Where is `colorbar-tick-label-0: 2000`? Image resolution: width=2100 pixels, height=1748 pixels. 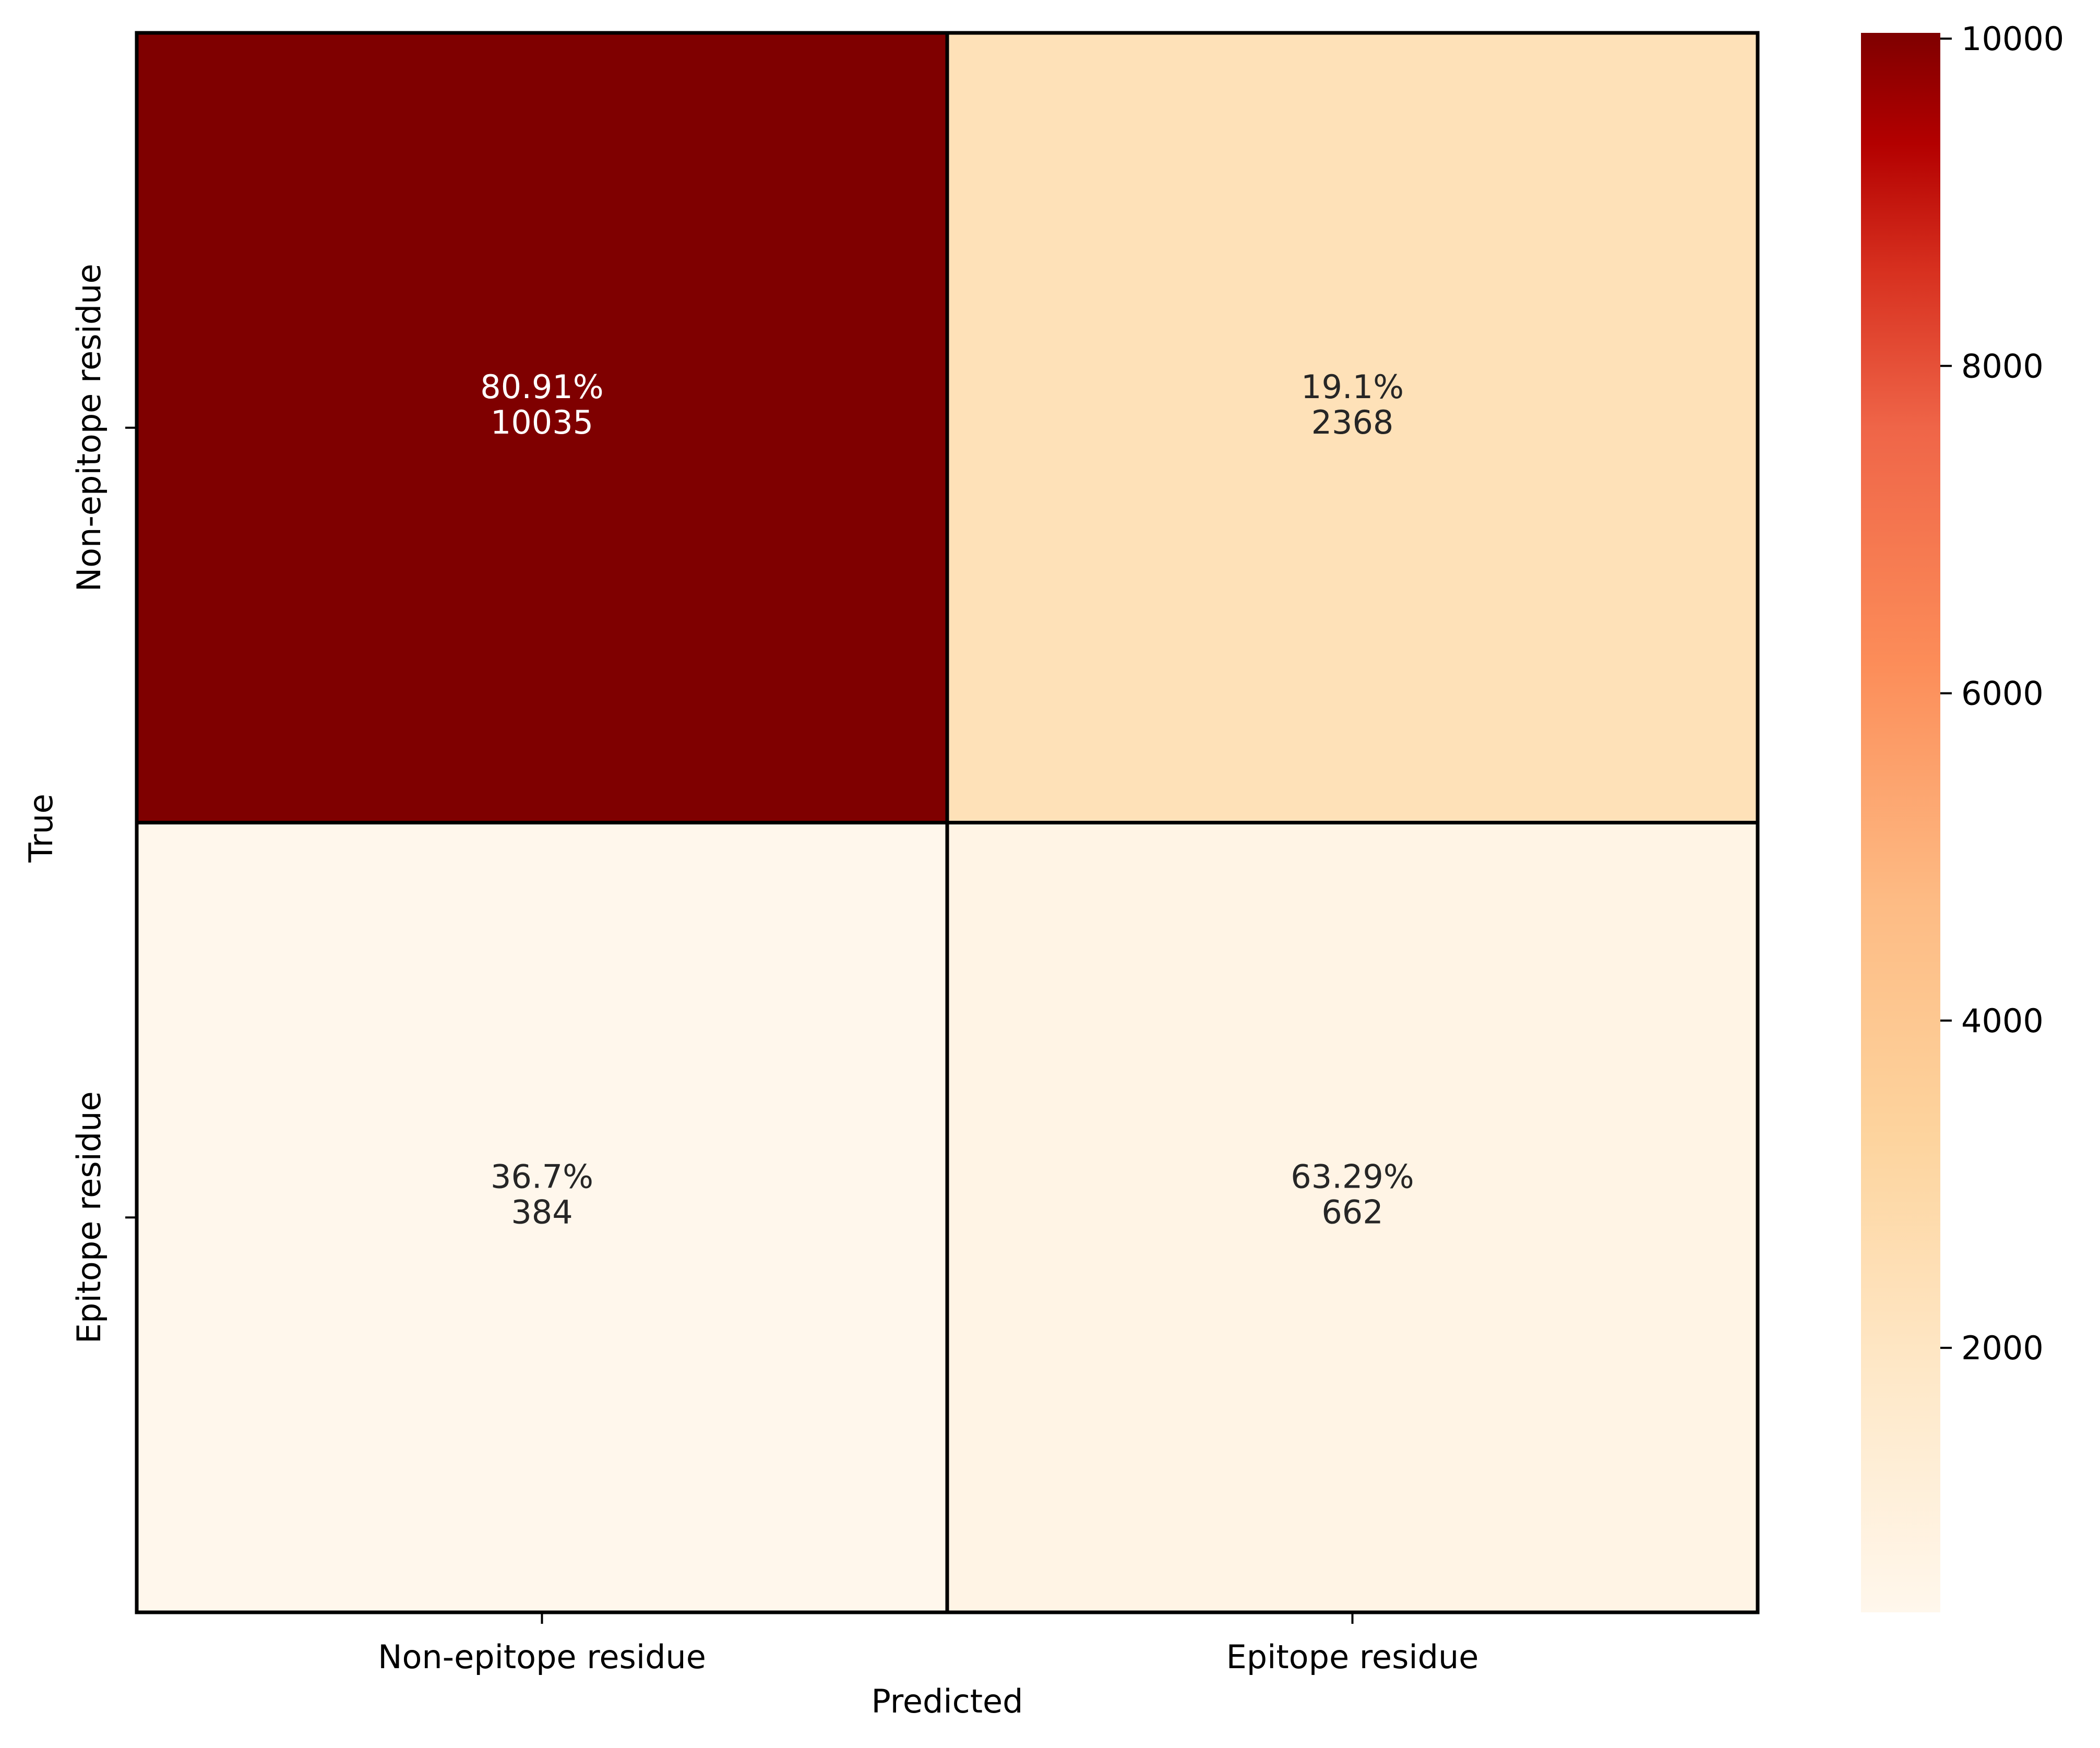
colorbar-tick-label-0: 2000 is located at coordinates (2002, 1348).